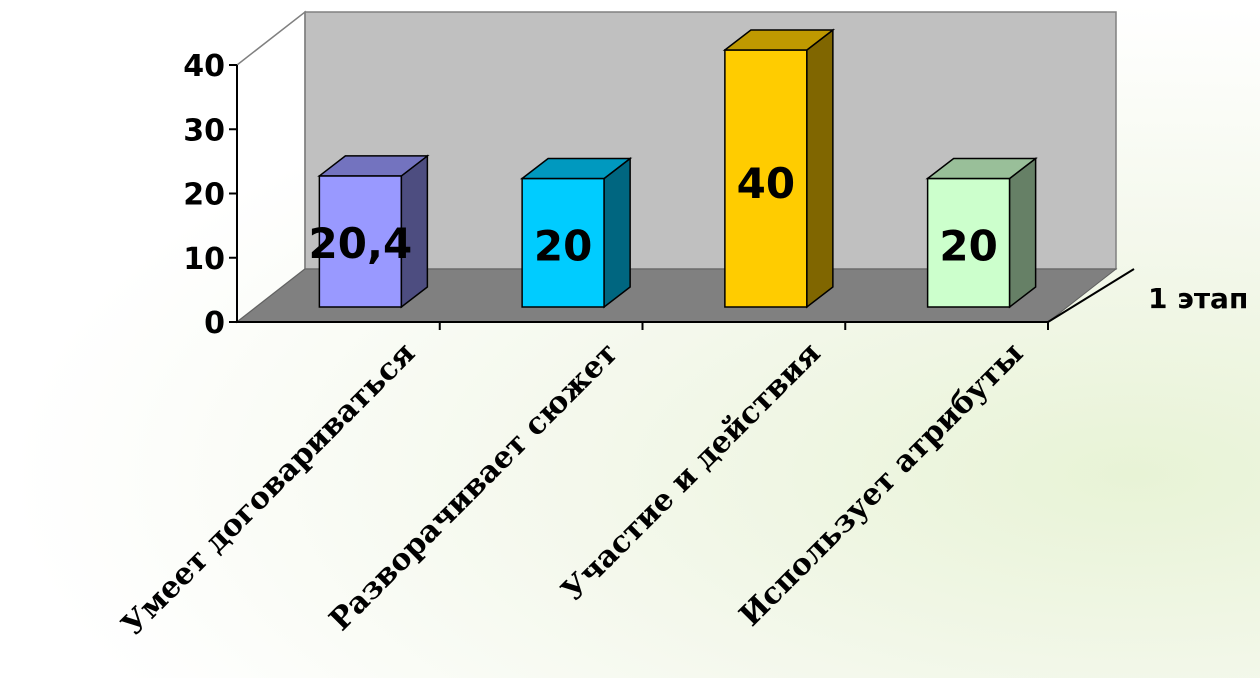 This screenshot has width=1260, height=678. What do you see at coordinates (204, 66) in the screenshot?
I see `y-tick-label: 40` at bounding box center [204, 66].